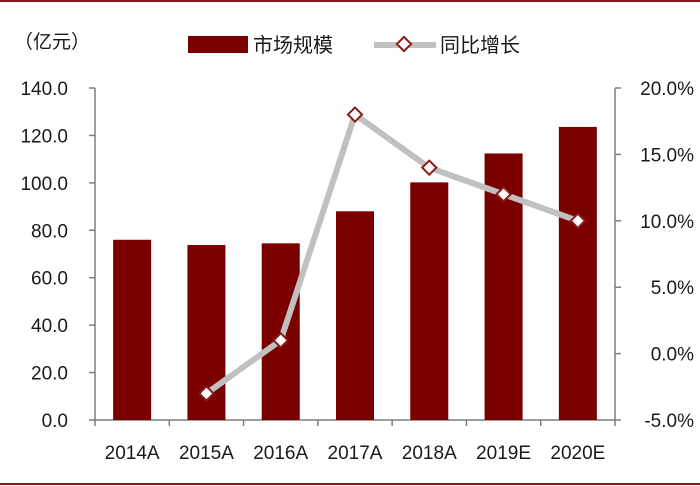 The height and width of the screenshot is (486, 700). Describe the element at coordinates (503, 453) in the screenshot. I see `x-tick-label: 2019E` at that location.